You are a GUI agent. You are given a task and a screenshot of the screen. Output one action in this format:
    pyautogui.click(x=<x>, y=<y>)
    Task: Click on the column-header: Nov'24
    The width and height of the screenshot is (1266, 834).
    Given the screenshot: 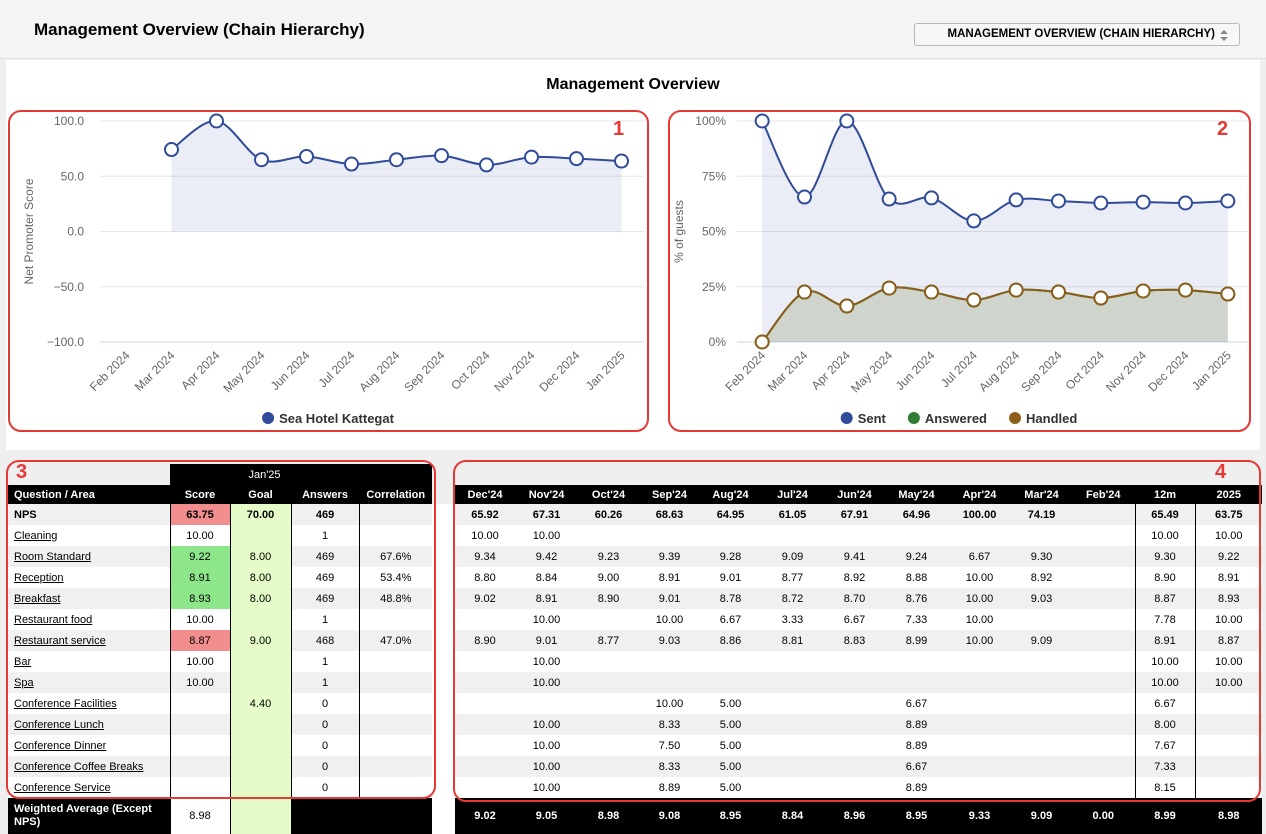 What is the action you would take?
    pyautogui.click(x=547, y=494)
    